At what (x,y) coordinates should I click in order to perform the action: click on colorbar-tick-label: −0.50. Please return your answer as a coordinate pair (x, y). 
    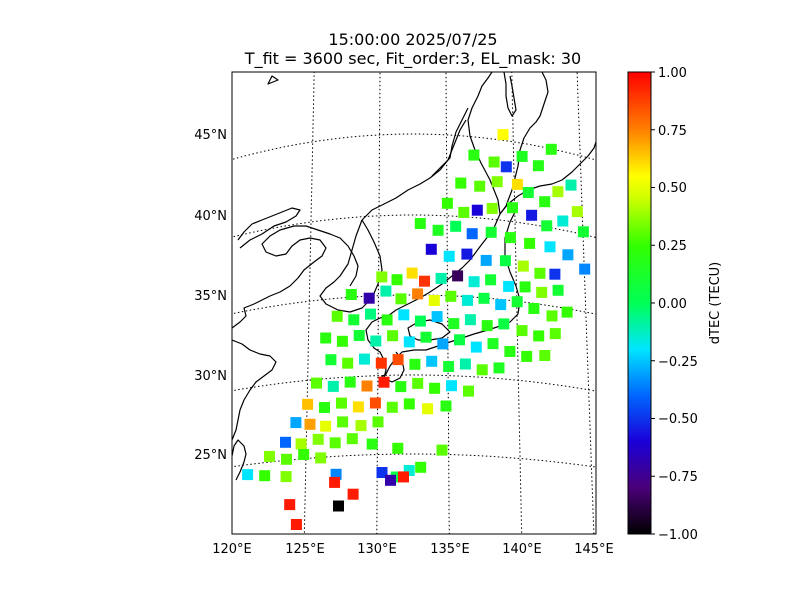
    Looking at the image, I should click on (678, 419).